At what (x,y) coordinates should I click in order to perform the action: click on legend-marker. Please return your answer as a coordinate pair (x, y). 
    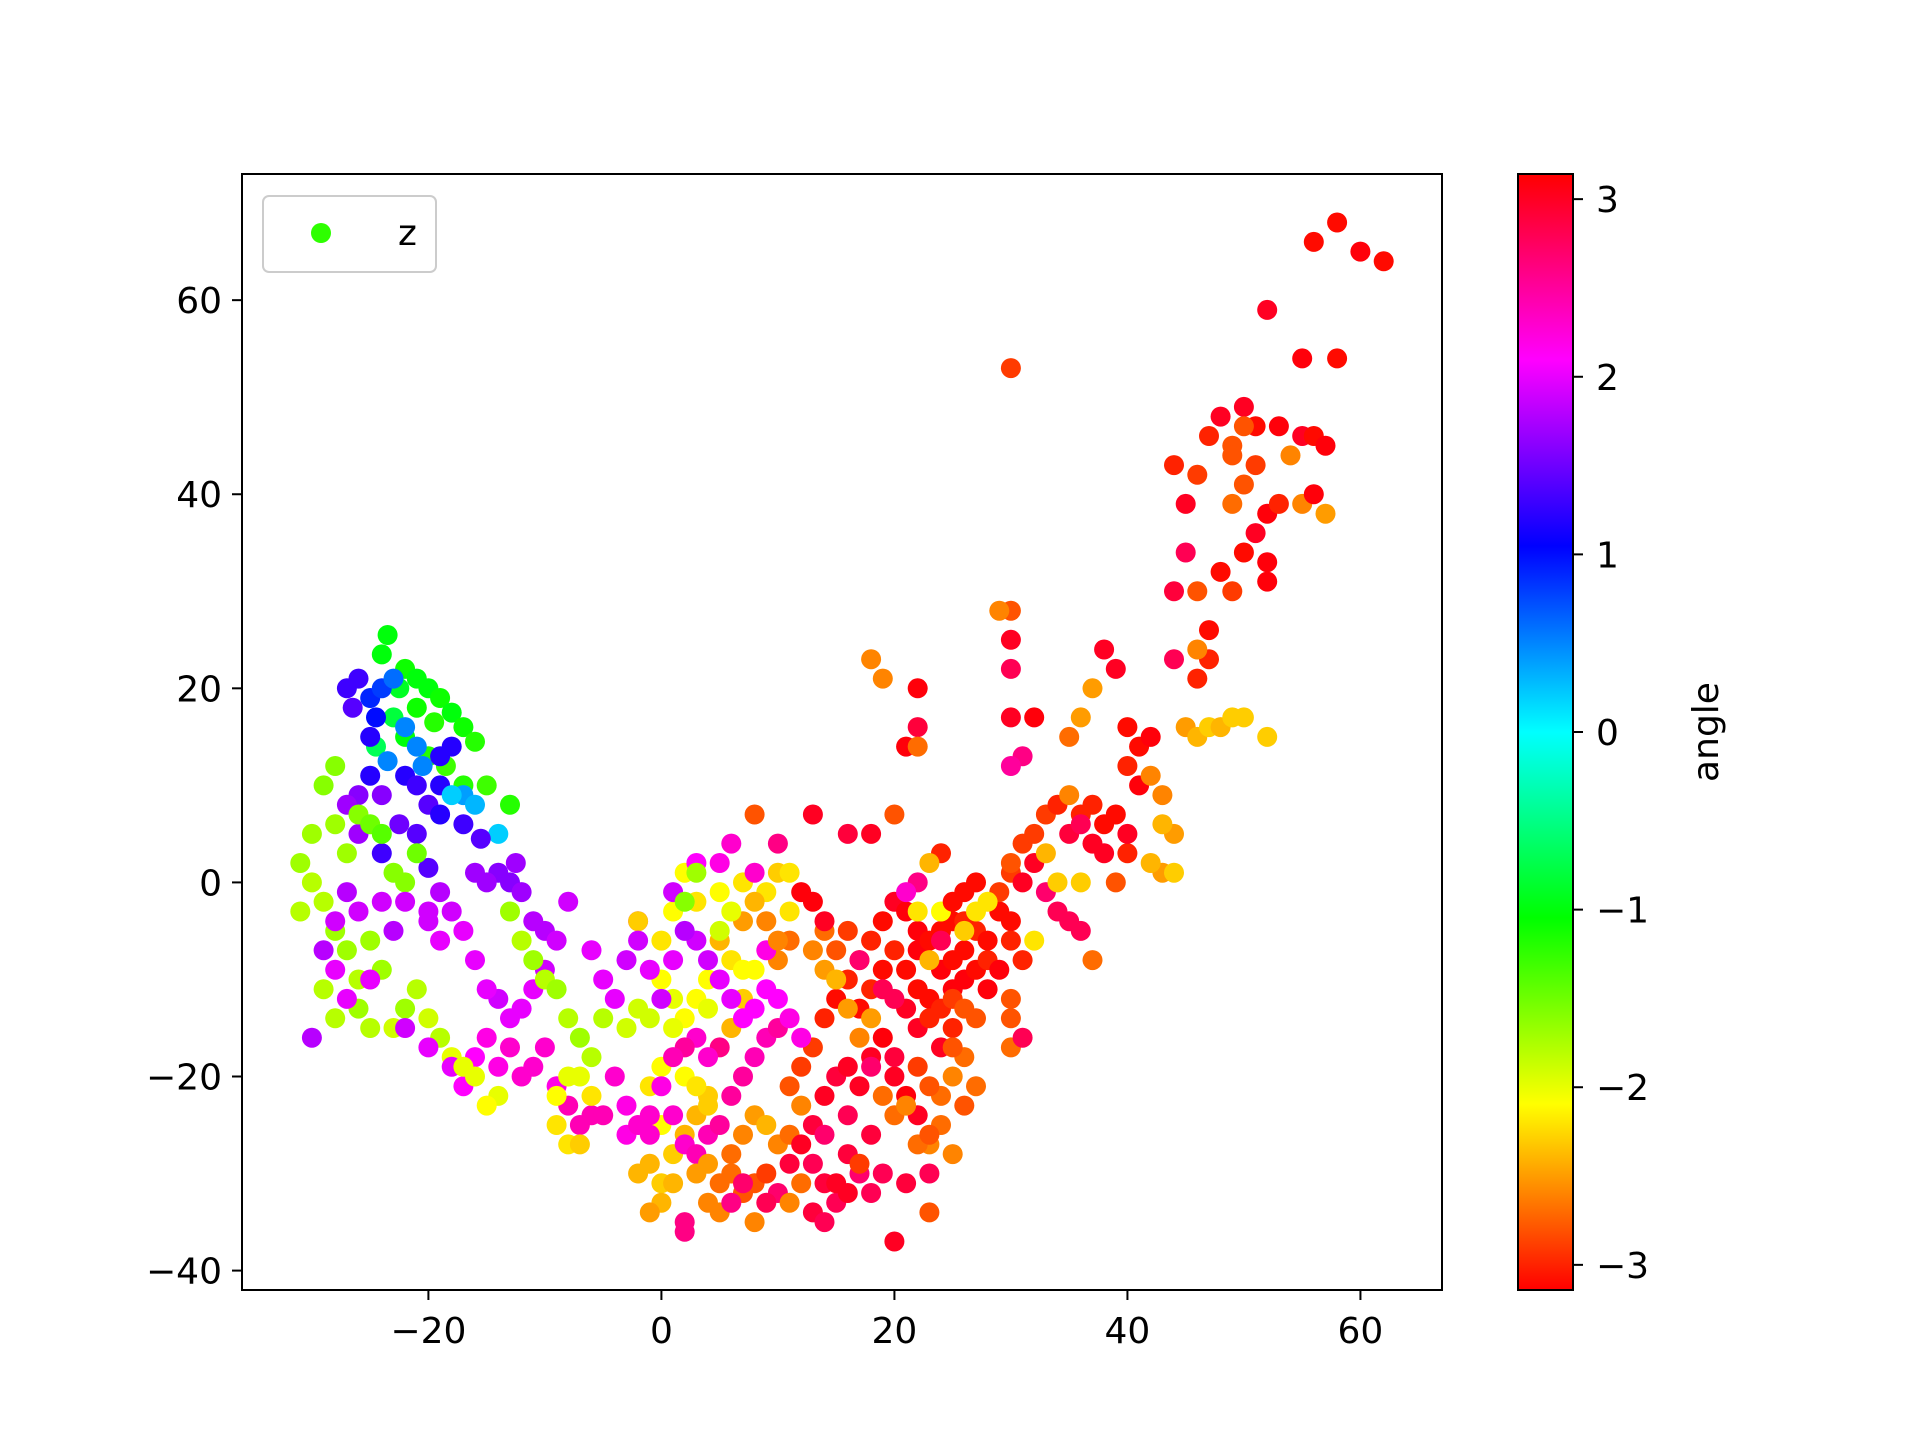
    Looking at the image, I should click on (321, 233).